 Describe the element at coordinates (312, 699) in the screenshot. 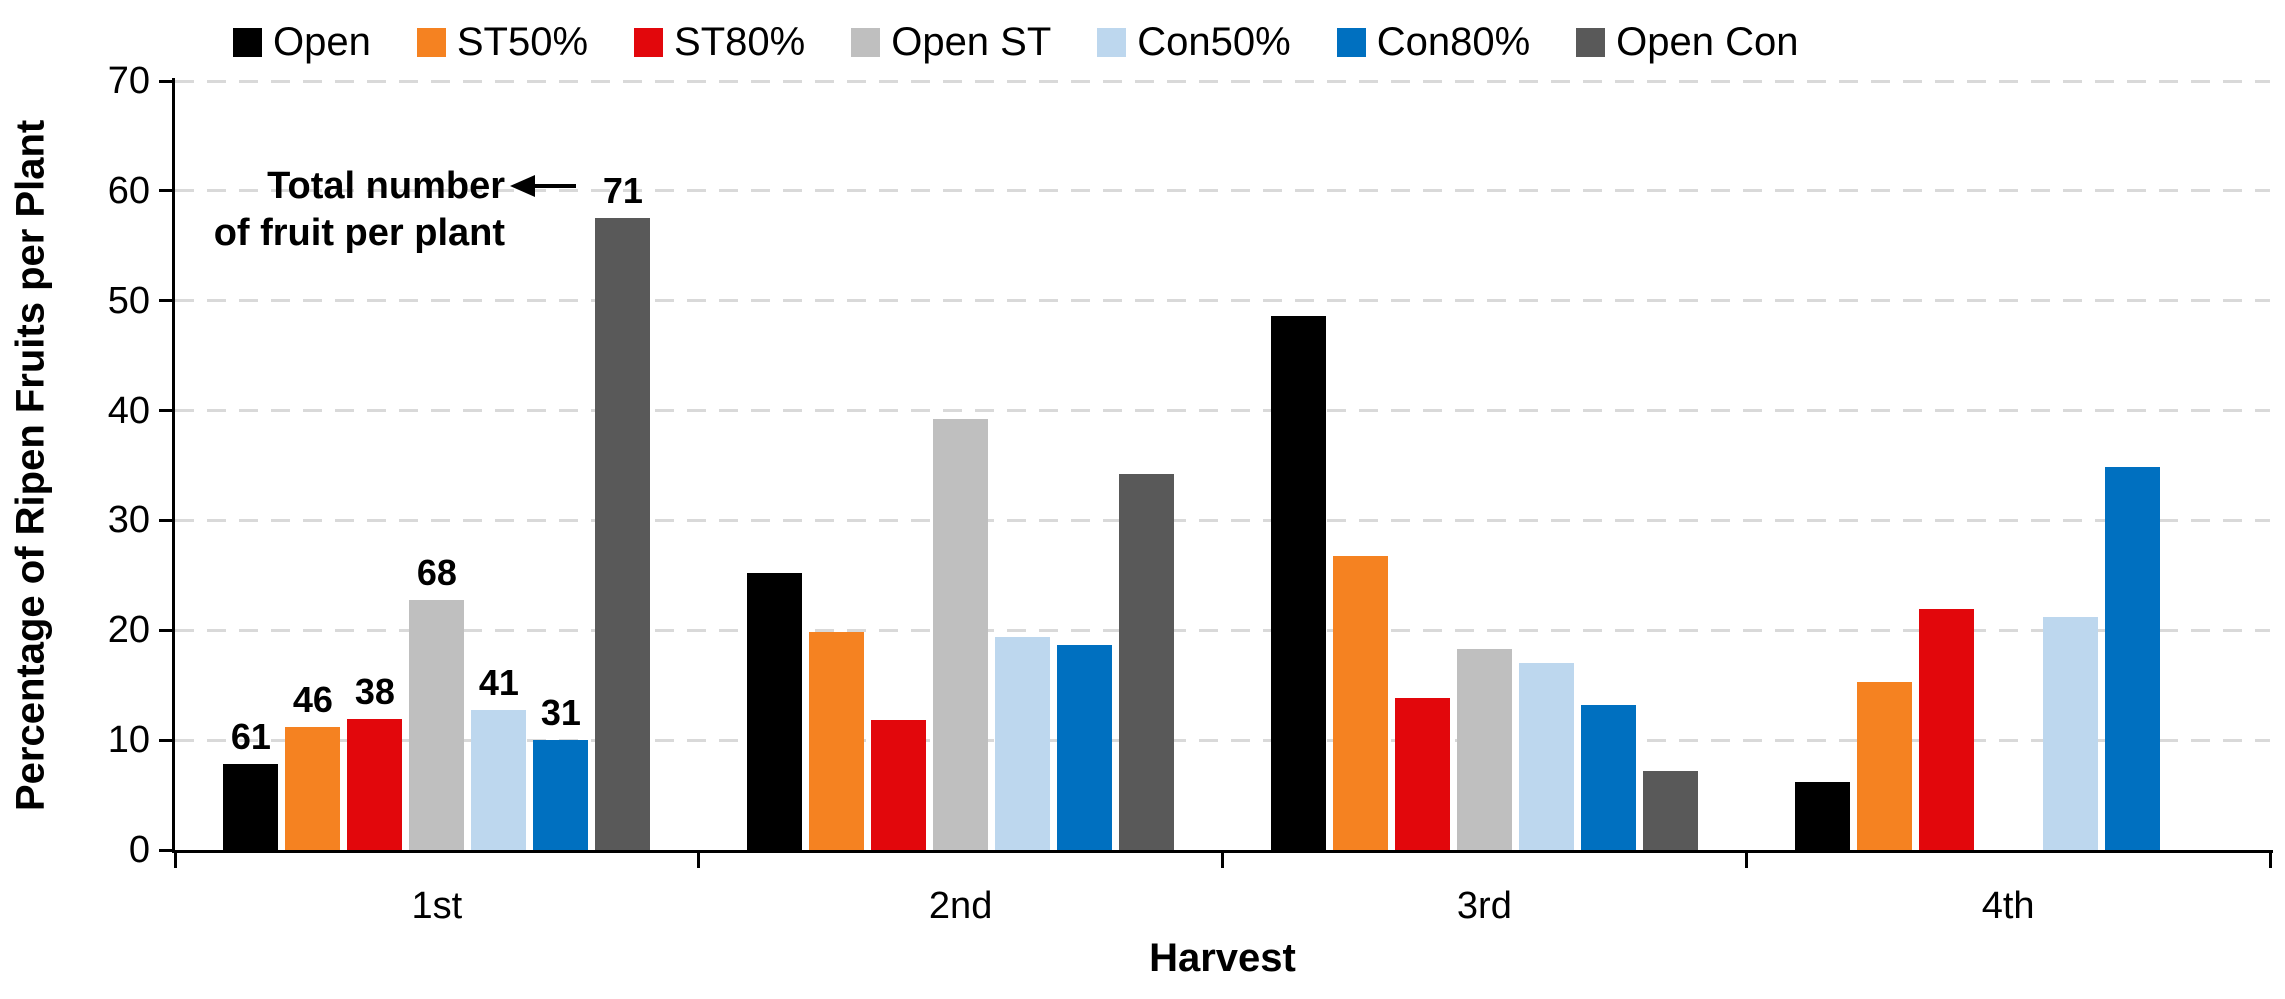

I see `bar-value-label: 46` at that location.